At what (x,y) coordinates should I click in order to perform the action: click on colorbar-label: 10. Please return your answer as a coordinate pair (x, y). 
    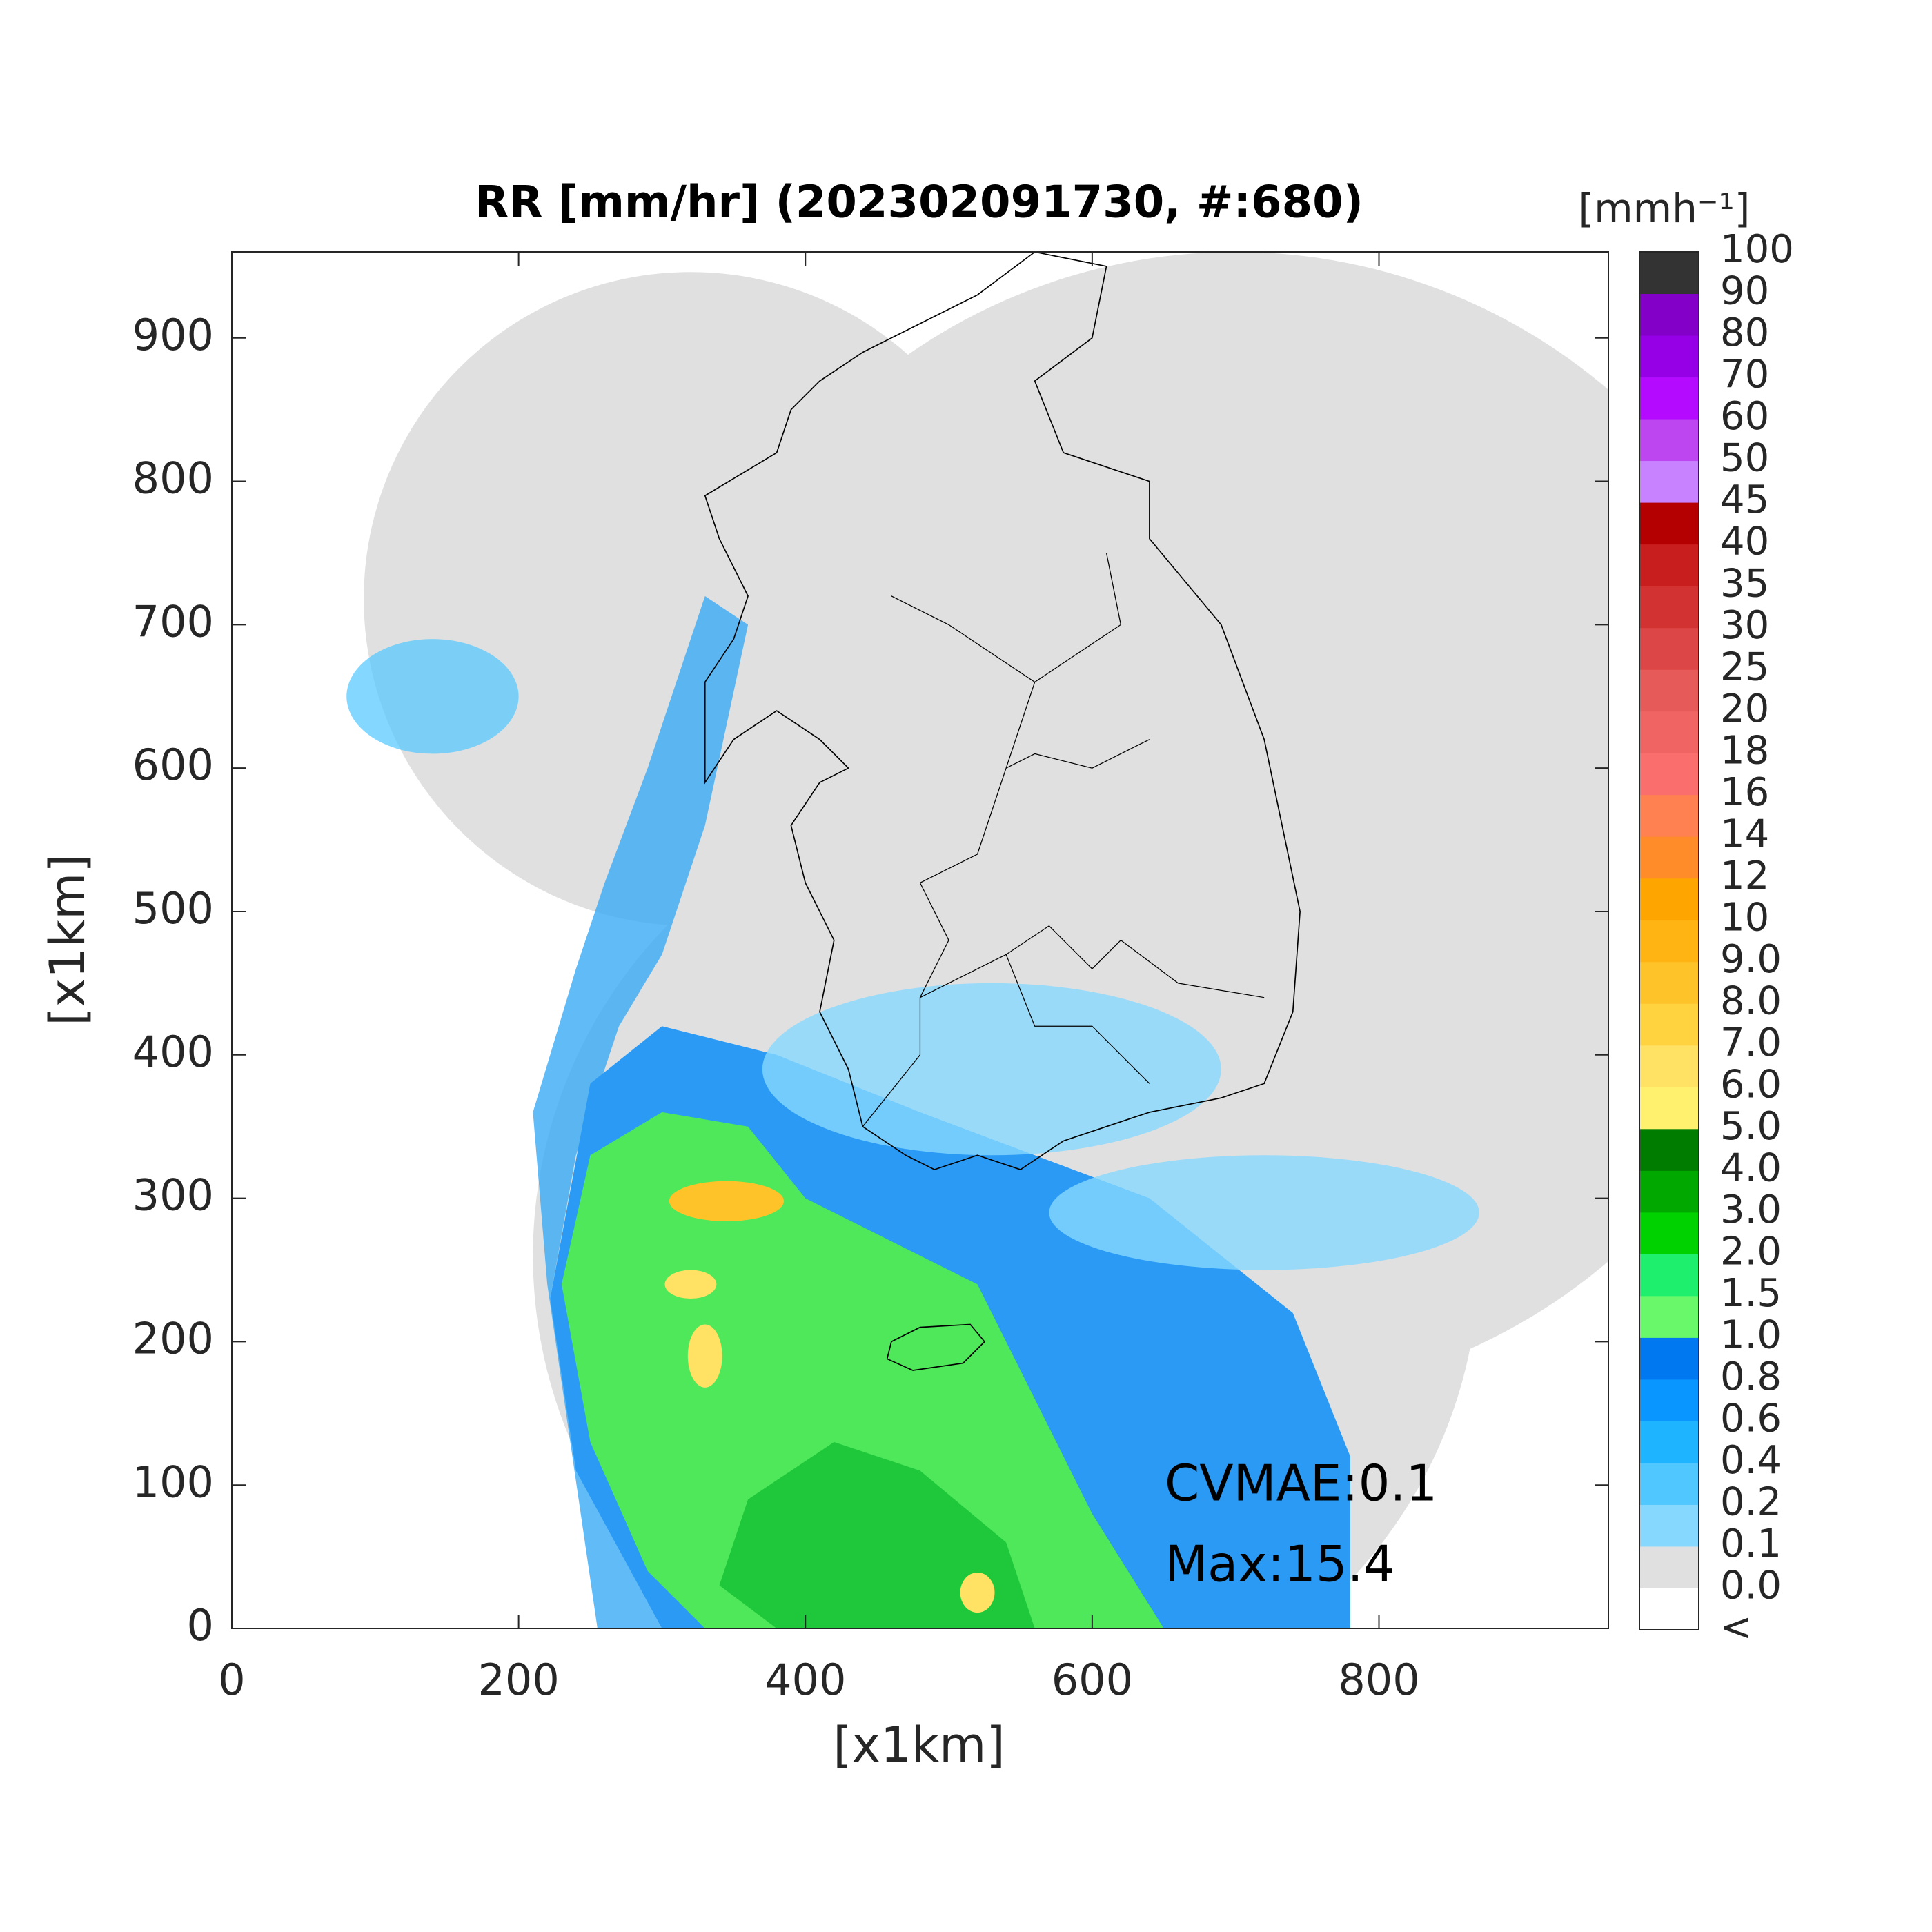
    Looking at the image, I should click on (1744, 917).